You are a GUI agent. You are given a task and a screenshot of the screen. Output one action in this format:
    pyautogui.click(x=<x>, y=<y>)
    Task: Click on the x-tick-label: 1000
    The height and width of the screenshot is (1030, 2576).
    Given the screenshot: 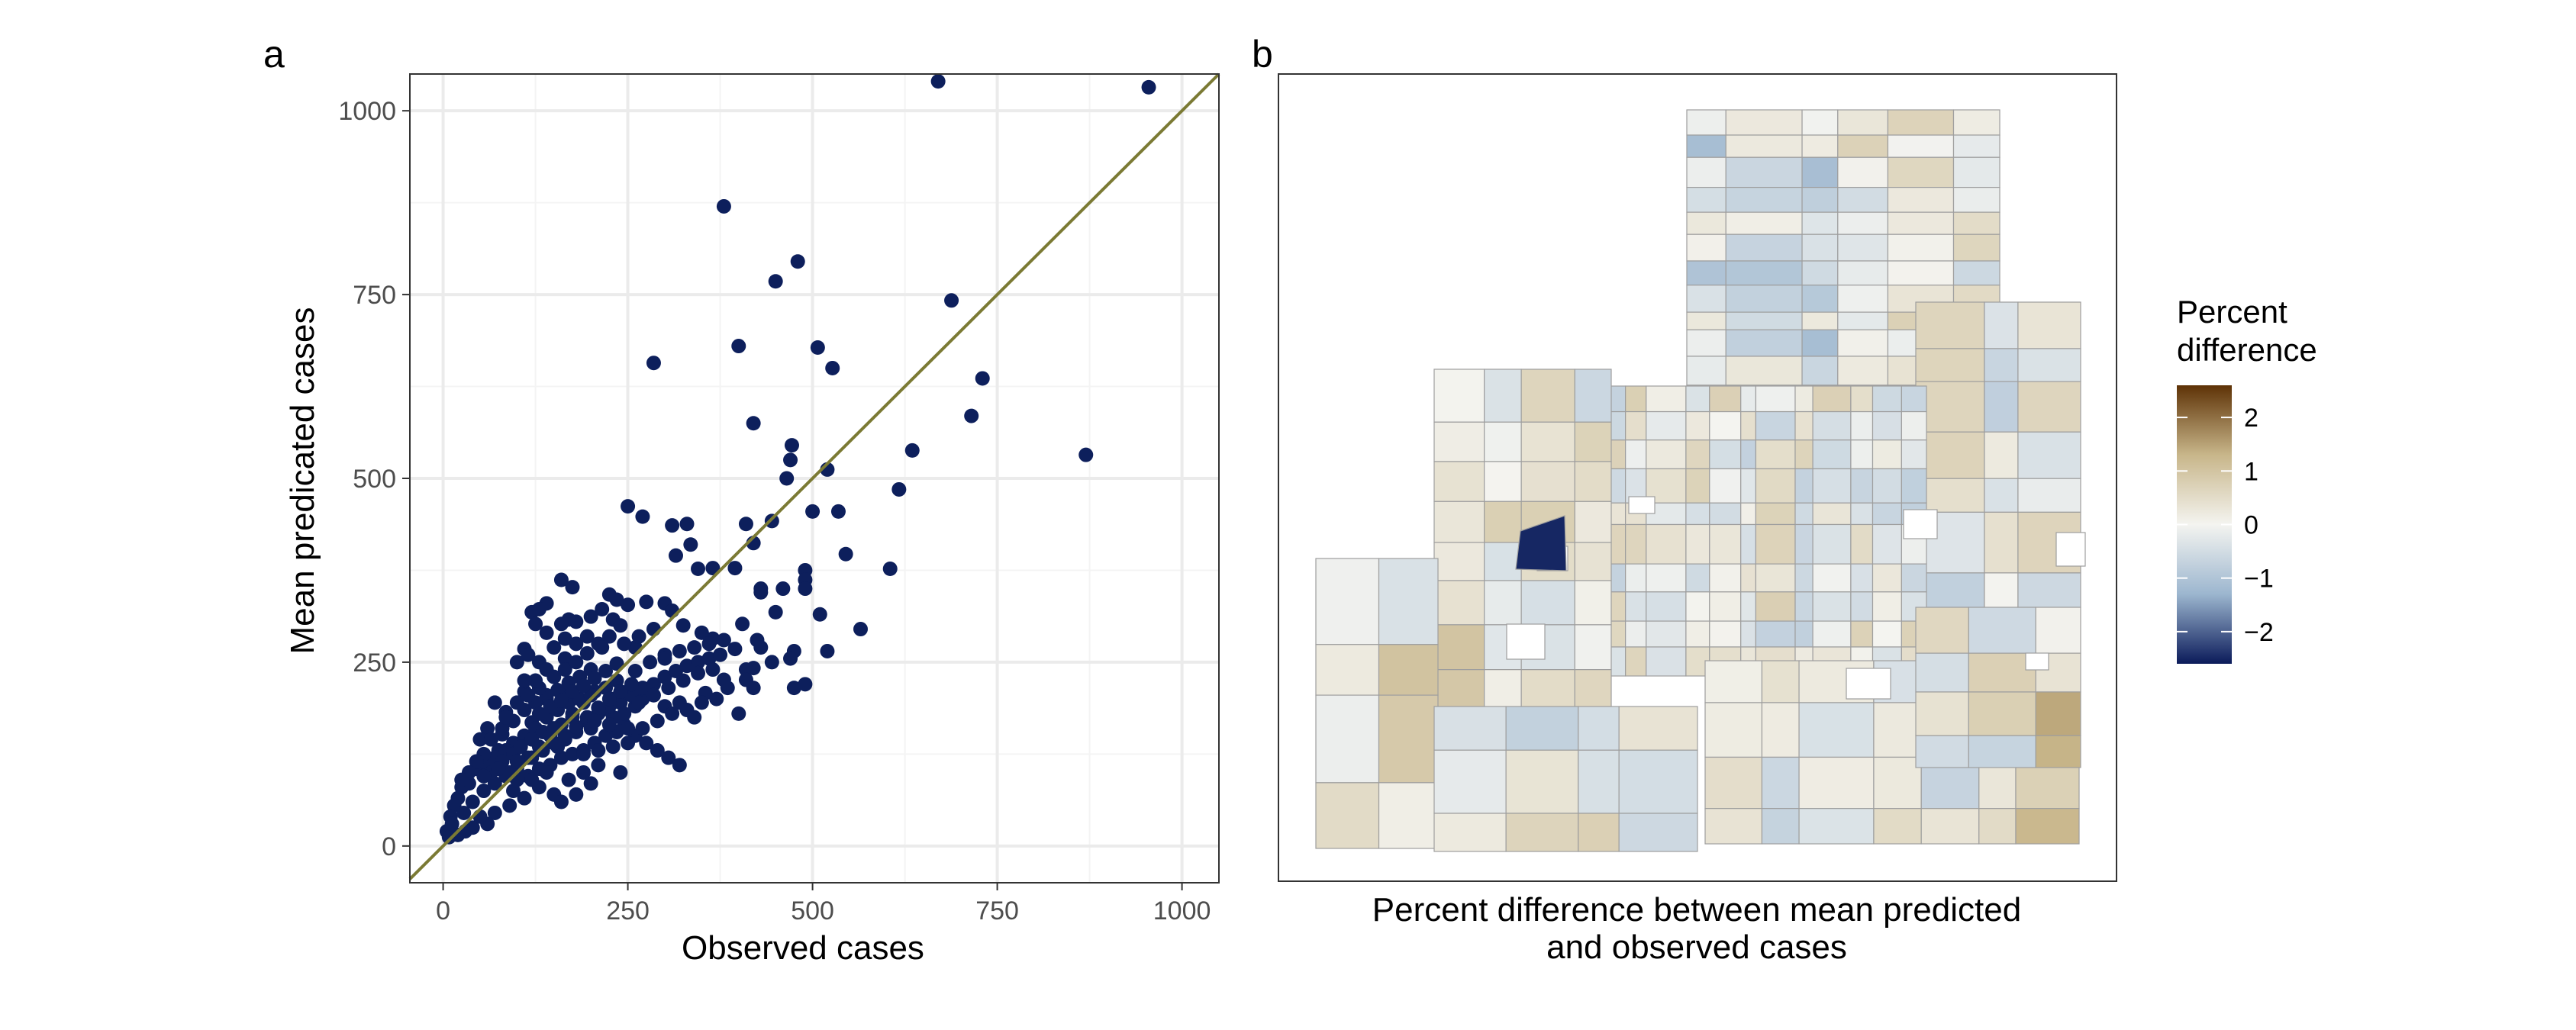 What is the action you would take?
    pyautogui.click(x=1182, y=910)
    